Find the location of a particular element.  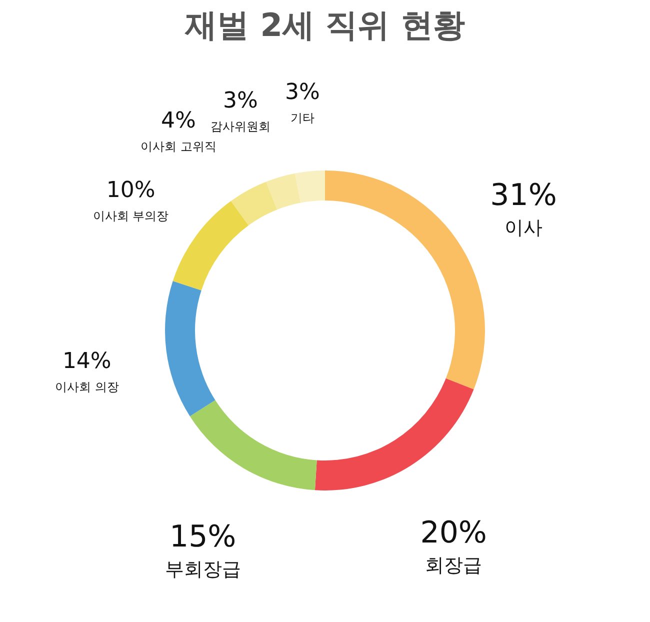

data-label: 14% is located at coordinates (87, 361).